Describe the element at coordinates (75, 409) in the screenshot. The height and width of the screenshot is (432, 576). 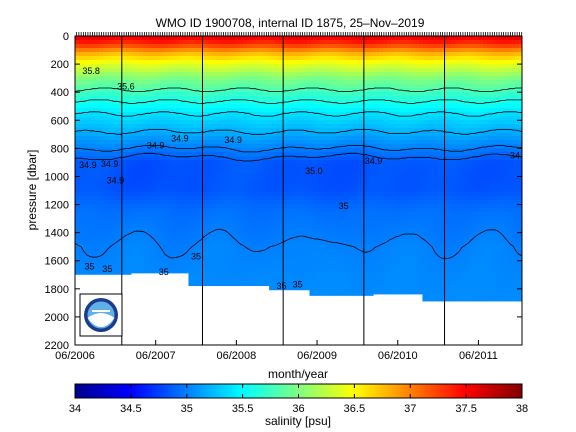
I see `colorbar-tick-label: 34` at that location.